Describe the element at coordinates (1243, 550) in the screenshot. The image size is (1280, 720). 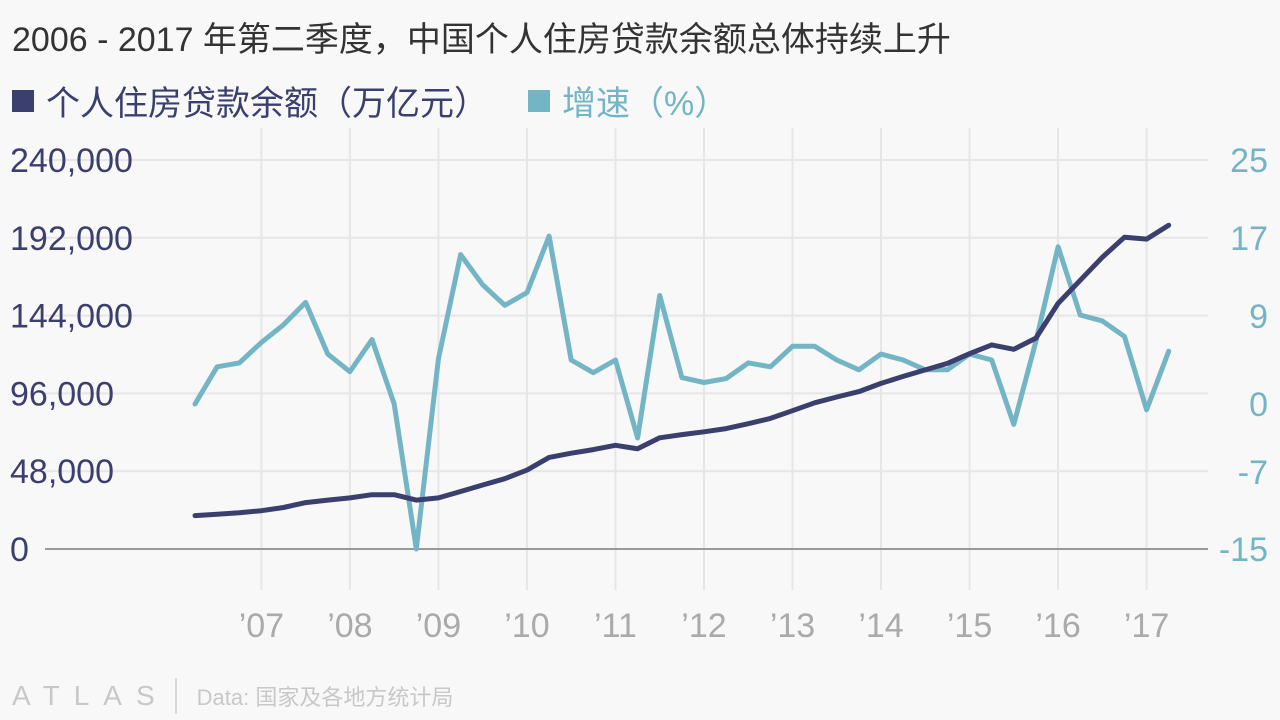
I see `y-right-tick-label: -15` at that location.